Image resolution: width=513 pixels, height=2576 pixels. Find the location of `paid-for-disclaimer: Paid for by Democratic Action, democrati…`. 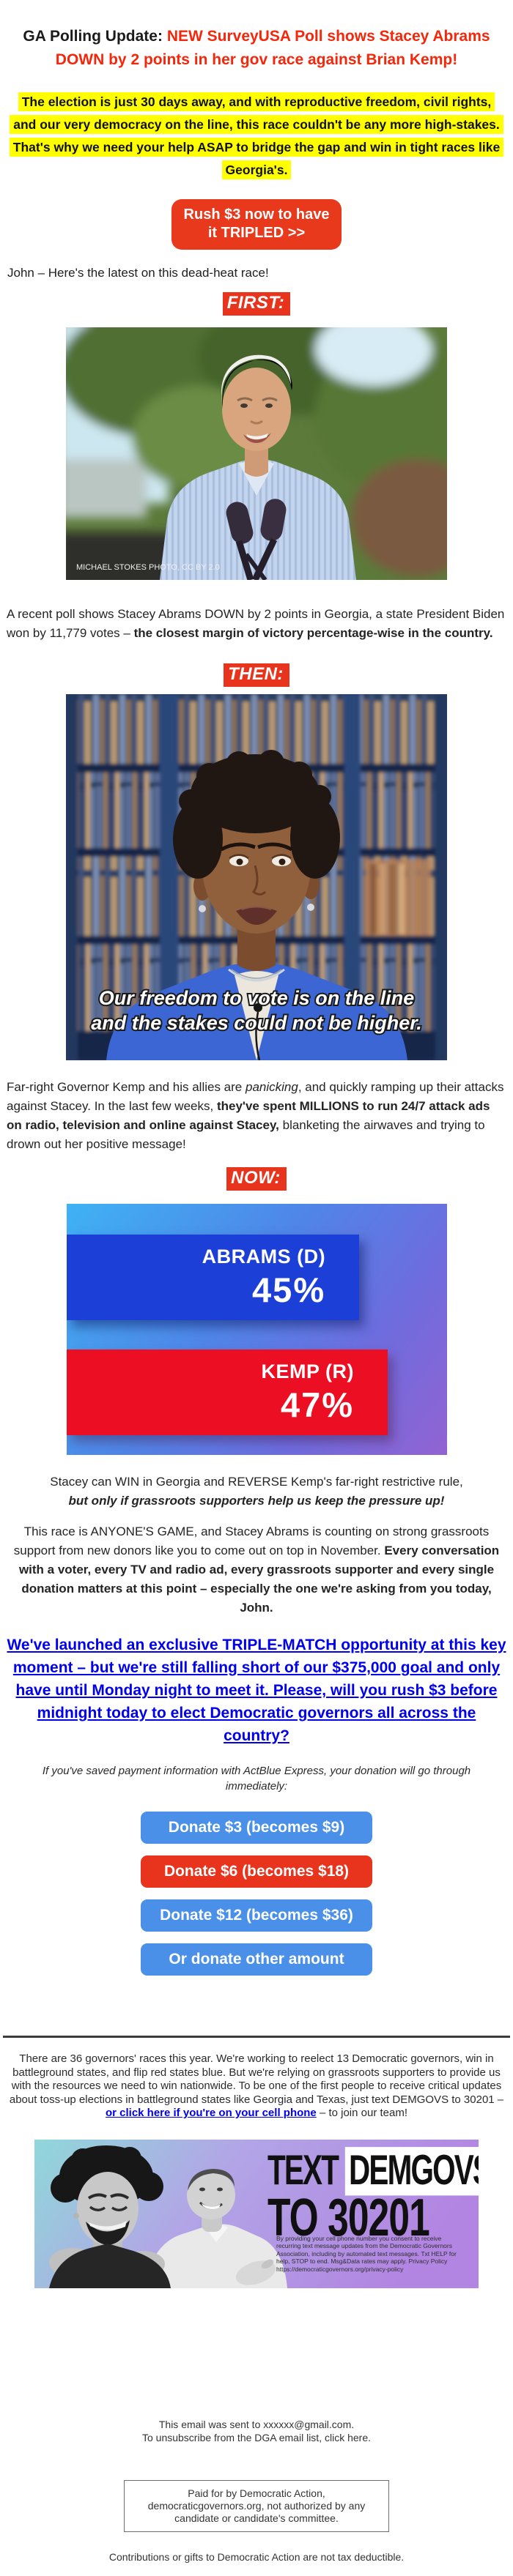

paid-for-disclaimer: Paid for by Democratic Action, democrati… is located at coordinates (256, 2505).